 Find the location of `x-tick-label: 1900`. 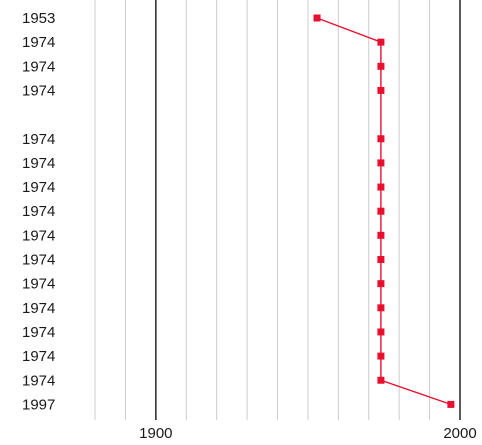

x-tick-label: 1900 is located at coordinates (155, 433).